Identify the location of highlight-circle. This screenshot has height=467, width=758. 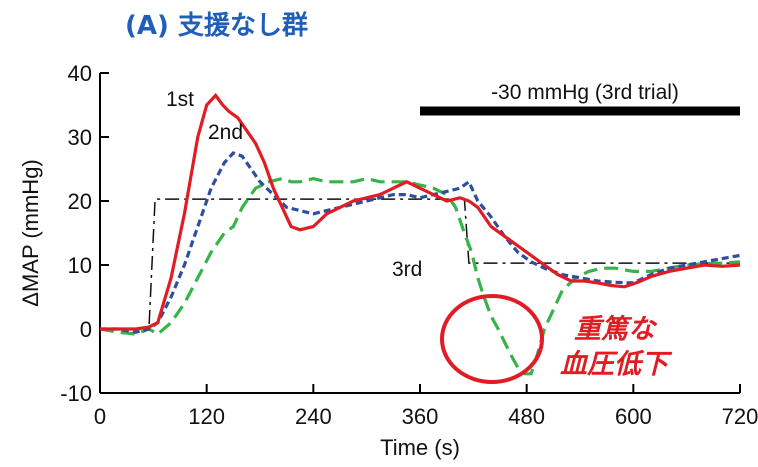
(492, 339).